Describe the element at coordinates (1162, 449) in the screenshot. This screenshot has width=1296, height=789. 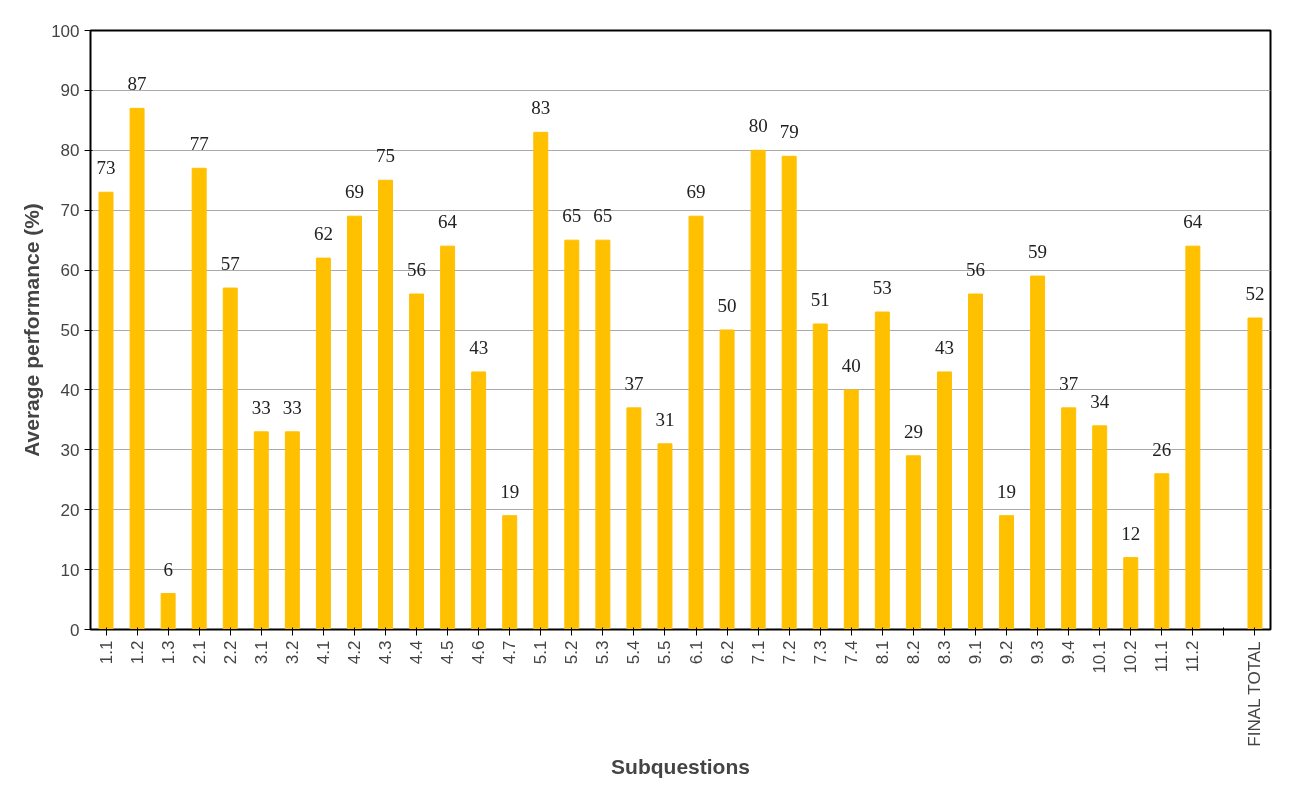
I see `data-label: 26` at that location.